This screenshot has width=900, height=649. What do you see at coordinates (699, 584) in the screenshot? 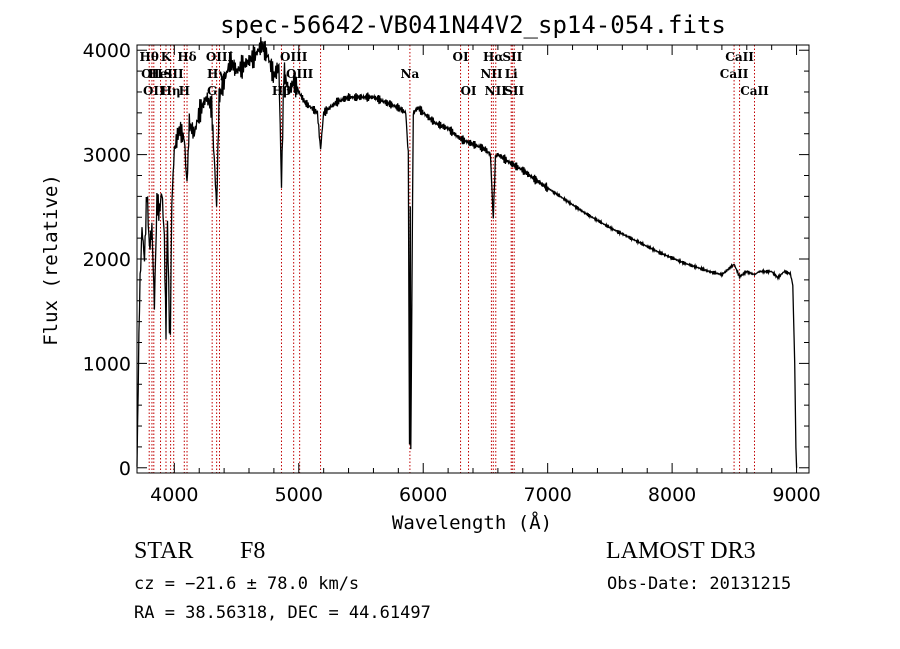
I see `observation-date: Obs-Date: 20131215` at bounding box center [699, 584].